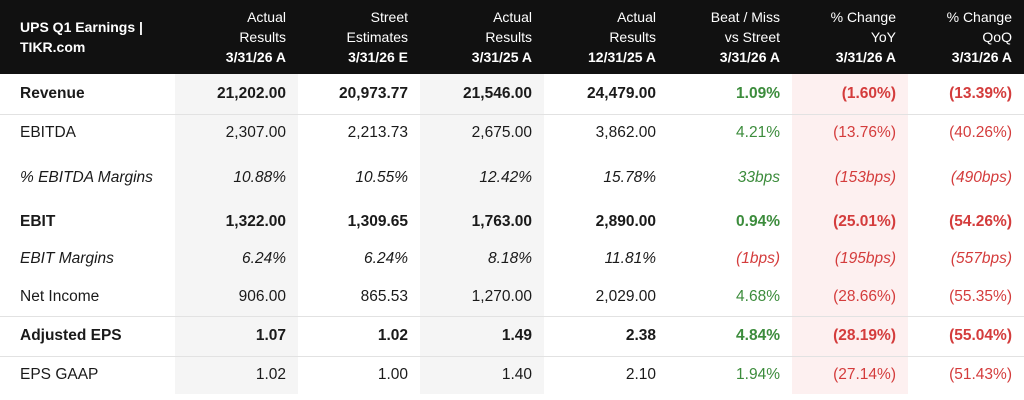  What do you see at coordinates (850, 178) in the screenshot?
I see `cell-change-yoy: (153bps)` at bounding box center [850, 178].